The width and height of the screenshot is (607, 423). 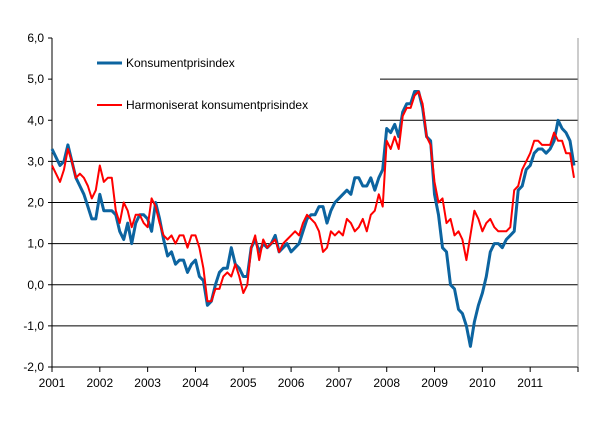 I want to click on x-tick-label: 2004, so click(x=195, y=383).